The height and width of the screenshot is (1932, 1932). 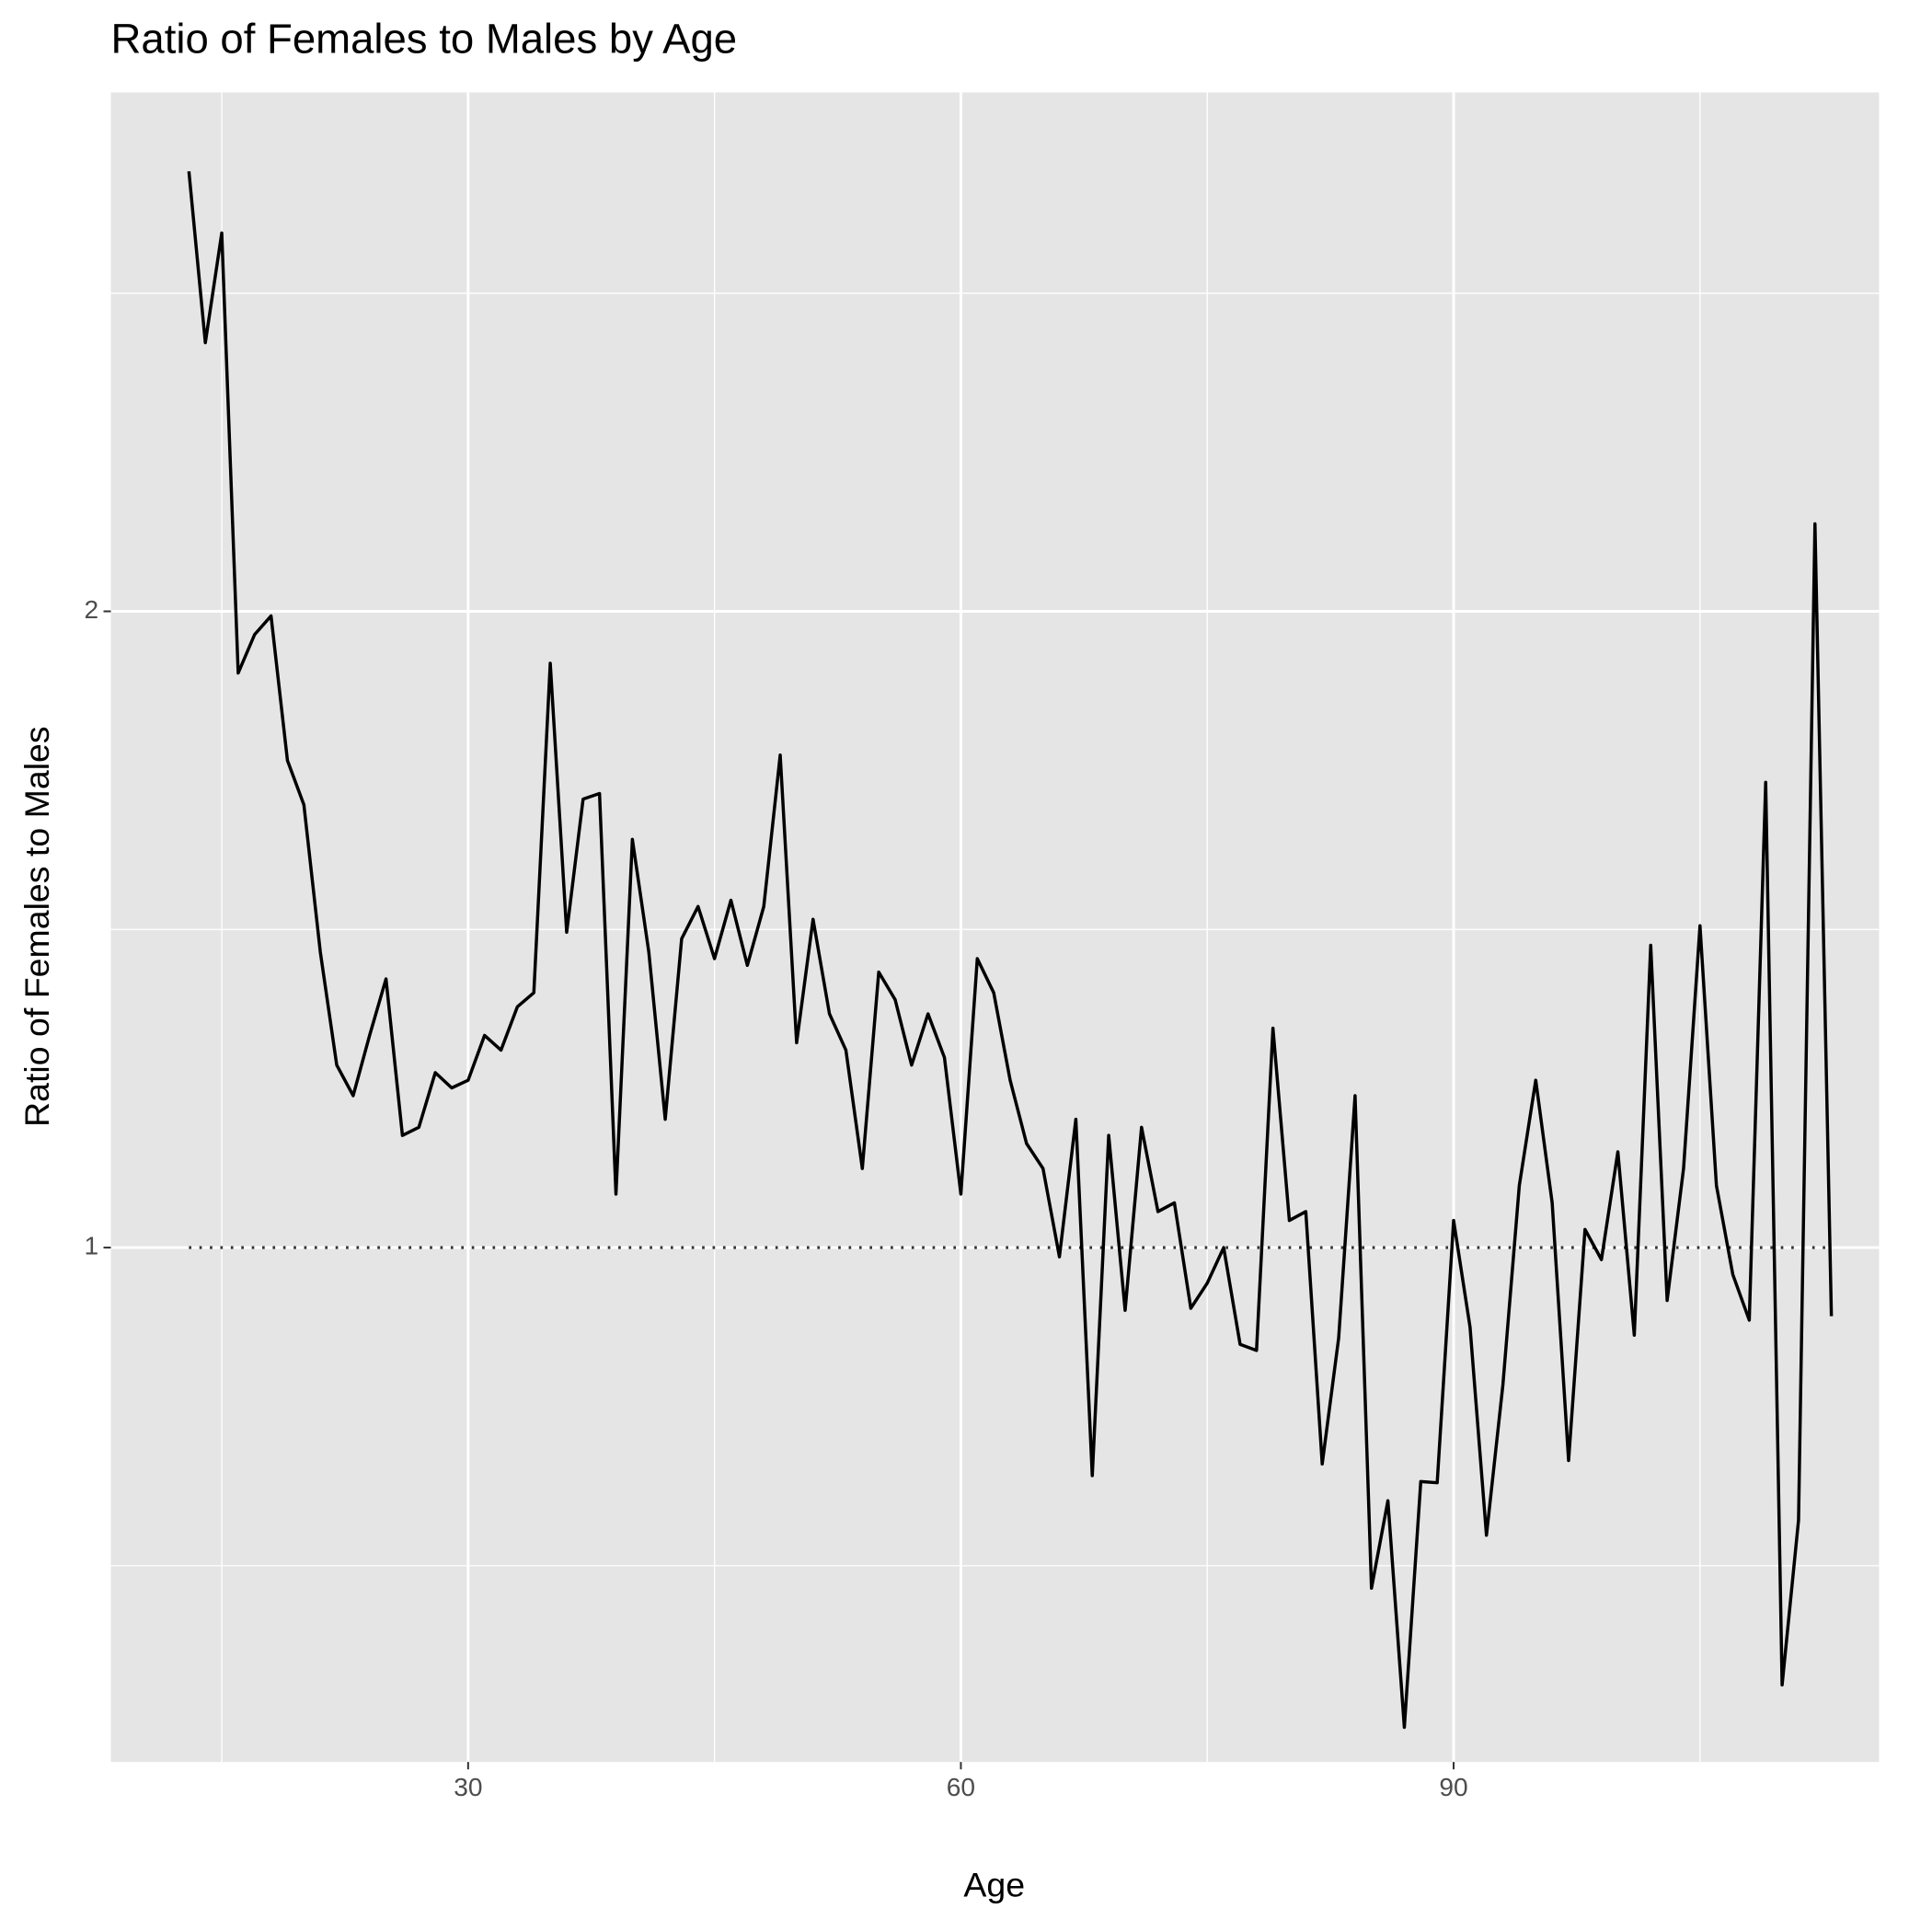 What do you see at coordinates (424, 39) in the screenshot?
I see `chart-title: Ratio of Females to Males by Age` at bounding box center [424, 39].